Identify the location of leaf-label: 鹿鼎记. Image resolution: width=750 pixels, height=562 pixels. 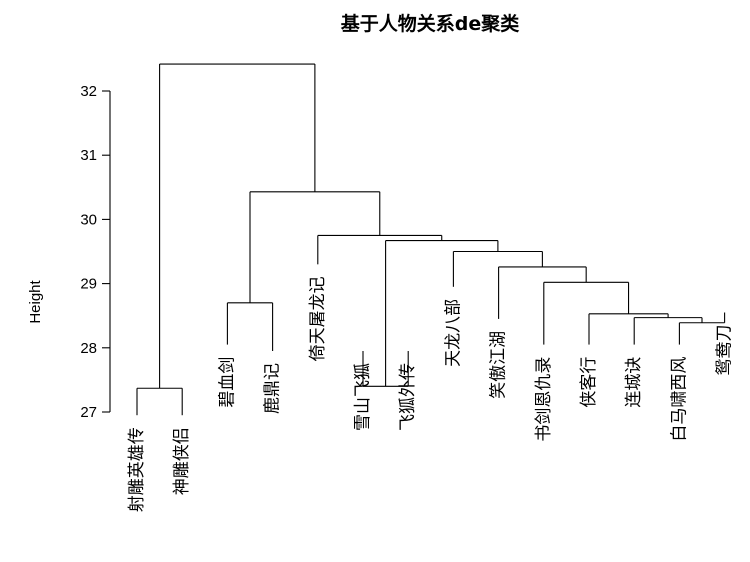
(273, 388).